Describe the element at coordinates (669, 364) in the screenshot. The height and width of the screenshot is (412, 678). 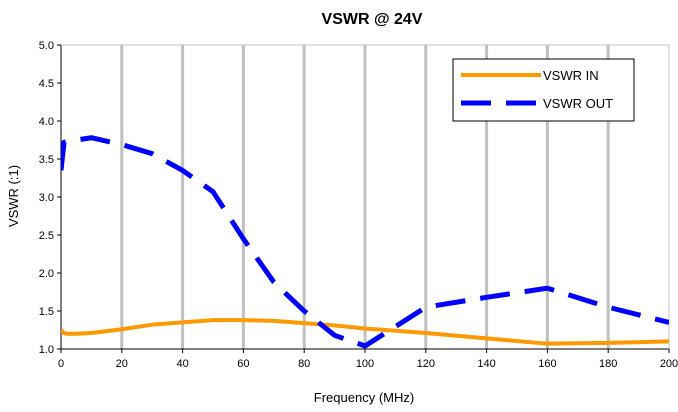
I see `x-tick-label: 200` at that location.